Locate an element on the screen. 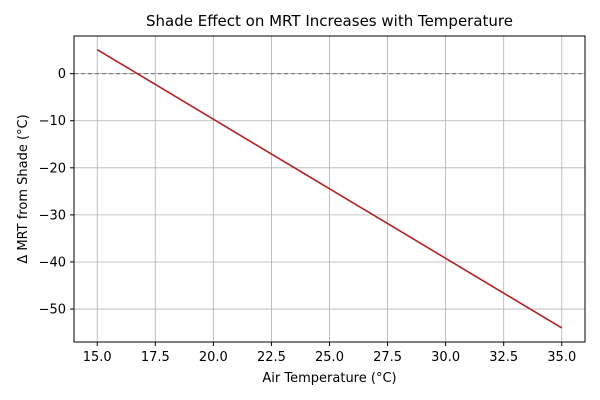 The height and width of the screenshot is (400, 600). y-tick-label: −30 is located at coordinates (52, 215).